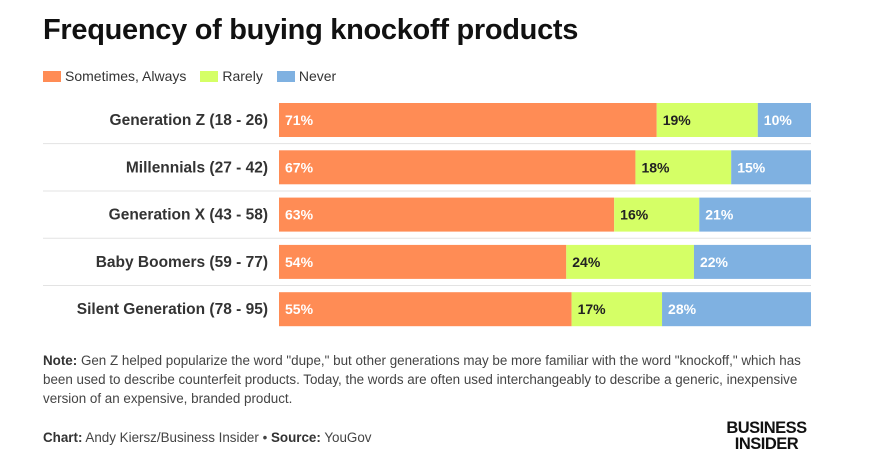 The image size is (877, 470). I want to click on legend-item-rarely: Rarely, so click(231, 76).